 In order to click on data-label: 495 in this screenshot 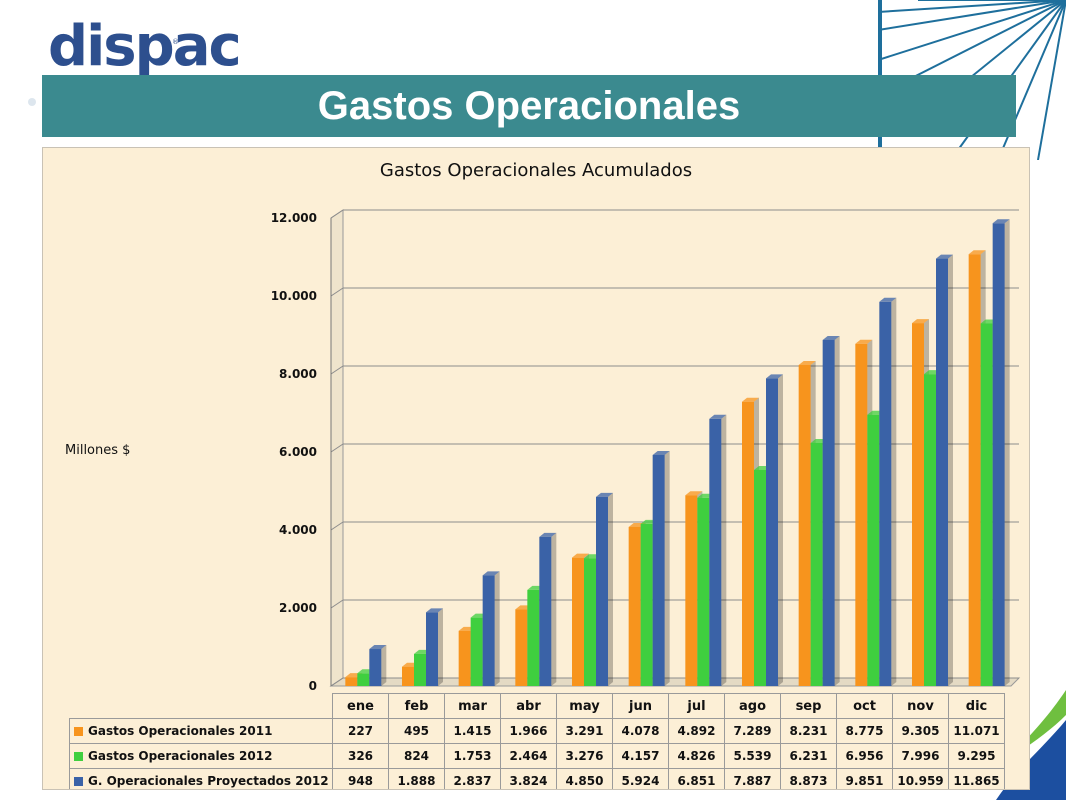, I will do `click(416, 731)`.